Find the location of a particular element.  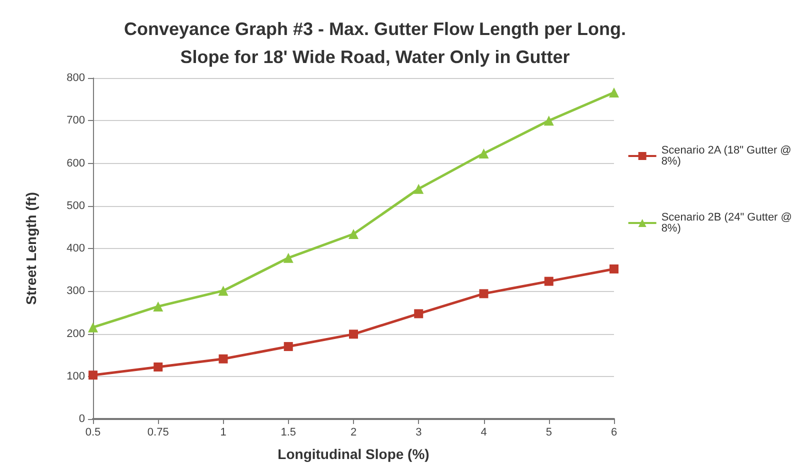

x-tick-label: 4 is located at coordinates (483, 432).